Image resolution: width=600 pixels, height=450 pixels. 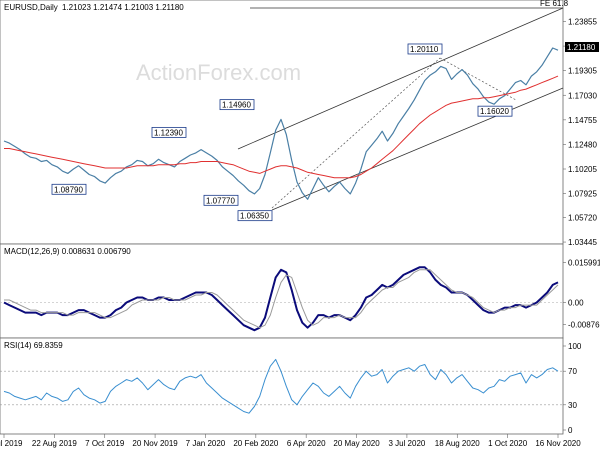 What do you see at coordinates (572, 371) in the screenshot?
I see `y-tick-label: 70` at bounding box center [572, 371].